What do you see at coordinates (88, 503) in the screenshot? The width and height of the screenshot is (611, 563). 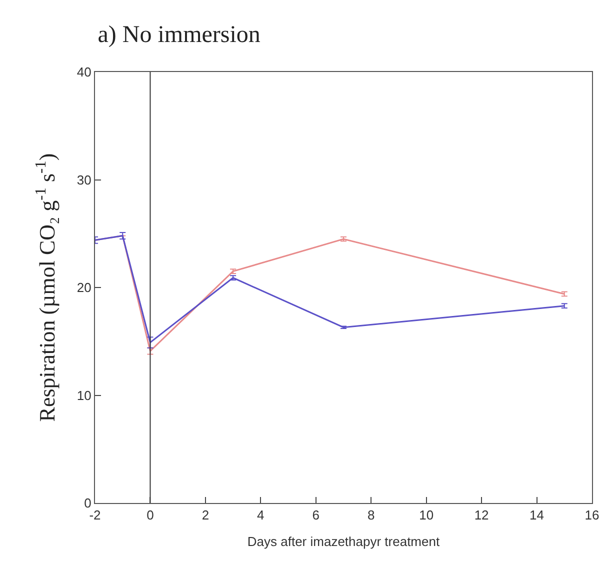 I see `y-tick-label: 0` at bounding box center [88, 503].